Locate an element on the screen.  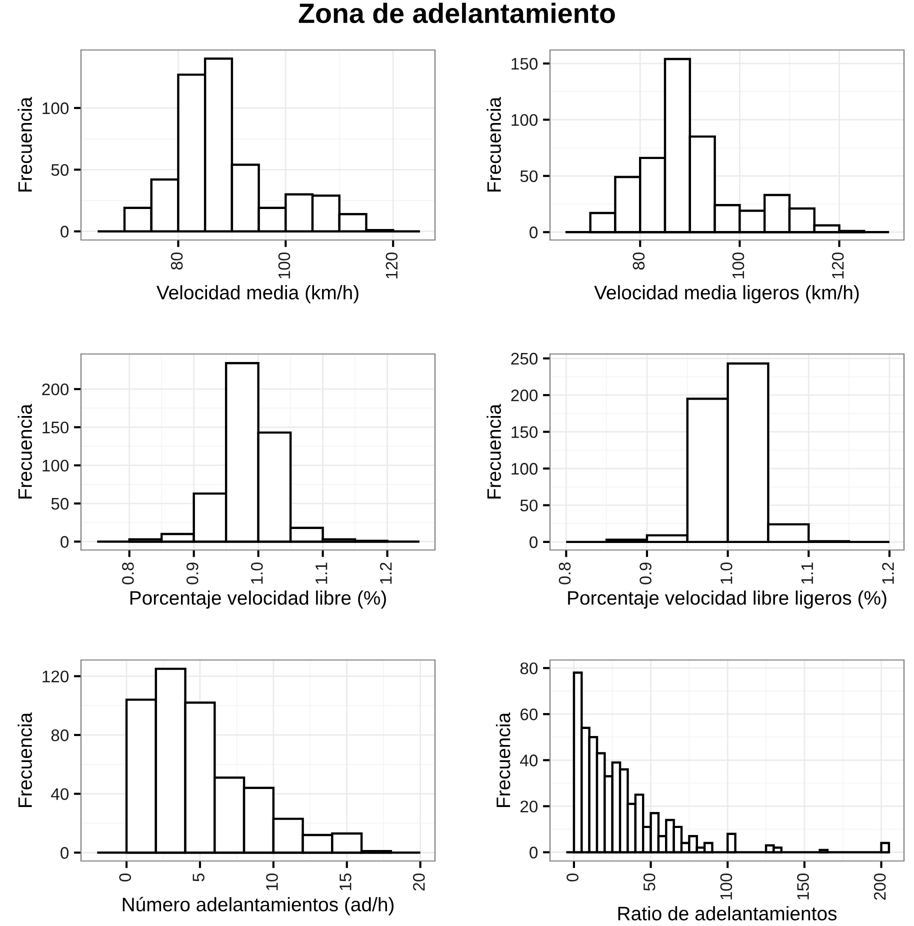
x-axis-title: Número adelantamientos (ad/h) is located at coordinates (258, 906).